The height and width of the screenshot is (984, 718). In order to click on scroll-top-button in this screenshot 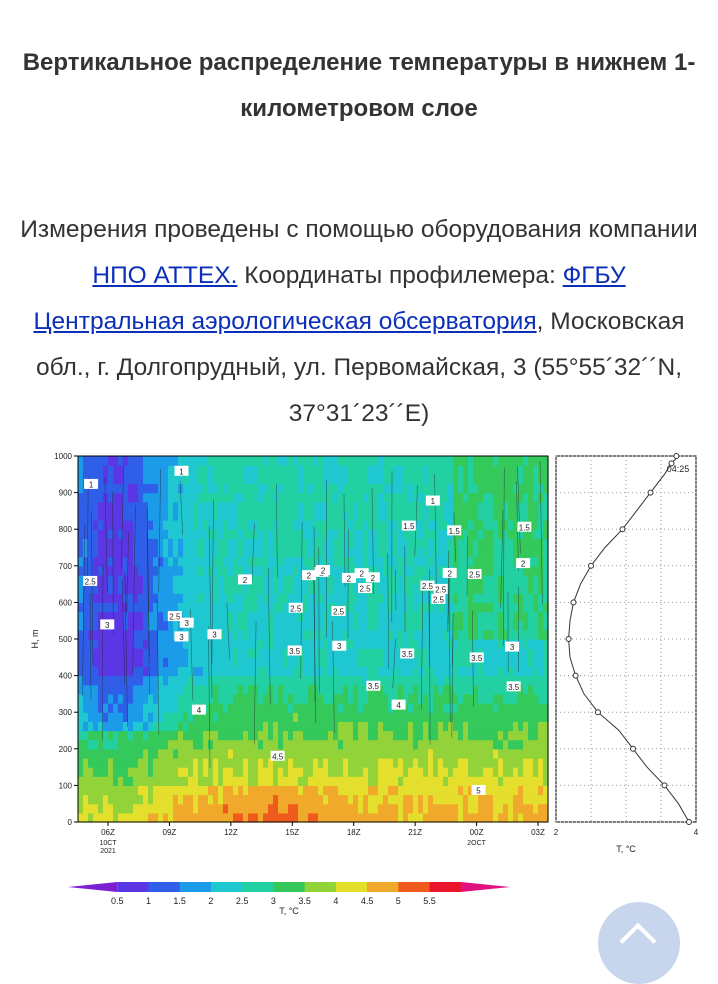, I will do `click(639, 943)`.